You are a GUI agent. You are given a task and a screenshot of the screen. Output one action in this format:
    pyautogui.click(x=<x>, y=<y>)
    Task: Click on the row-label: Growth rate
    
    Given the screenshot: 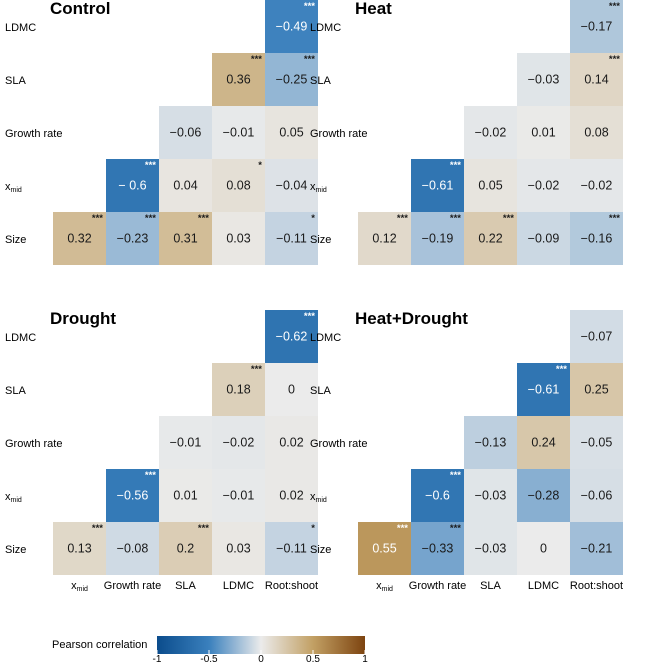 What is the action you would take?
    pyautogui.click(x=33, y=134)
    